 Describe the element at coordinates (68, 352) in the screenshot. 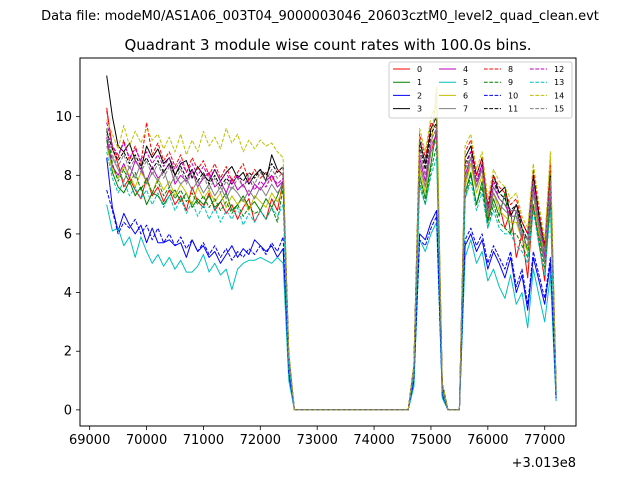

I see `y-tick-label: 2` at that location.